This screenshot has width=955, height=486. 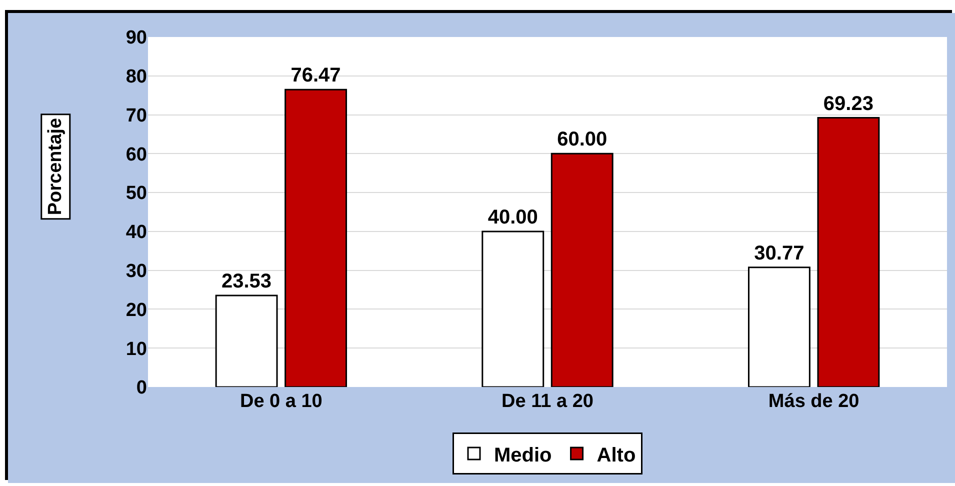 What do you see at coordinates (136, 38) in the screenshot?
I see `y-tick-label: 90` at bounding box center [136, 38].